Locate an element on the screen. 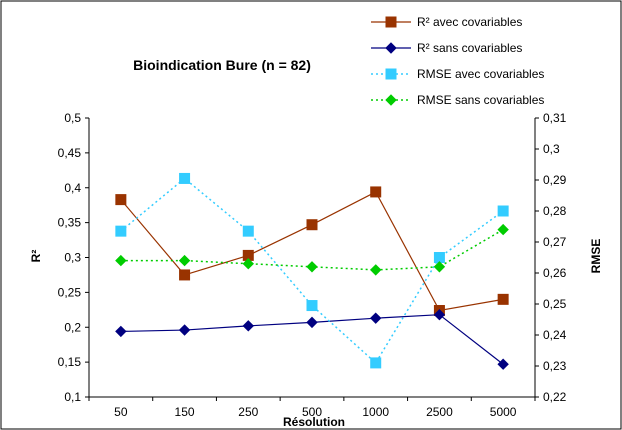 This screenshot has height=430, width=622. x-tick-label: 250 is located at coordinates (248, 412).